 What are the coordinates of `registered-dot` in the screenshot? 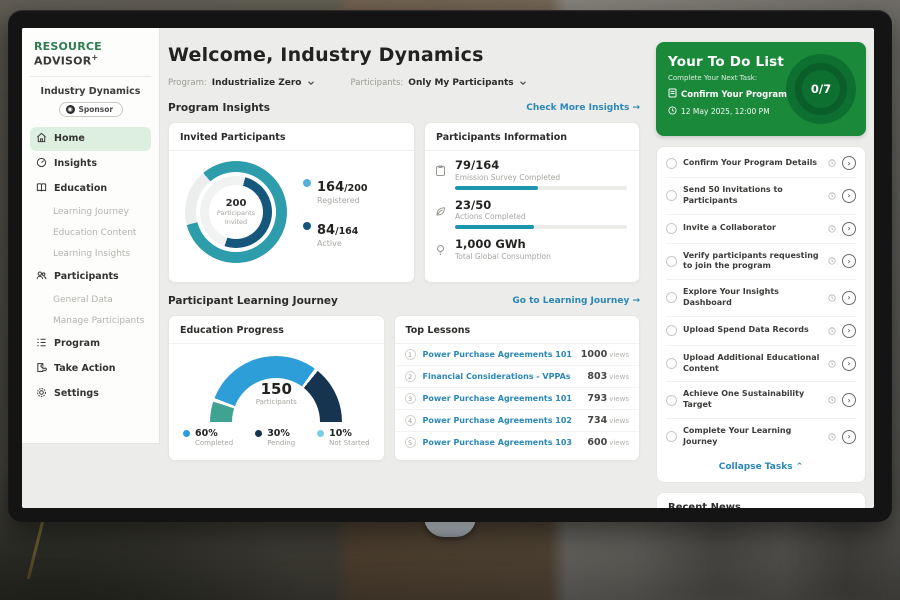 It's located at (307, 183).